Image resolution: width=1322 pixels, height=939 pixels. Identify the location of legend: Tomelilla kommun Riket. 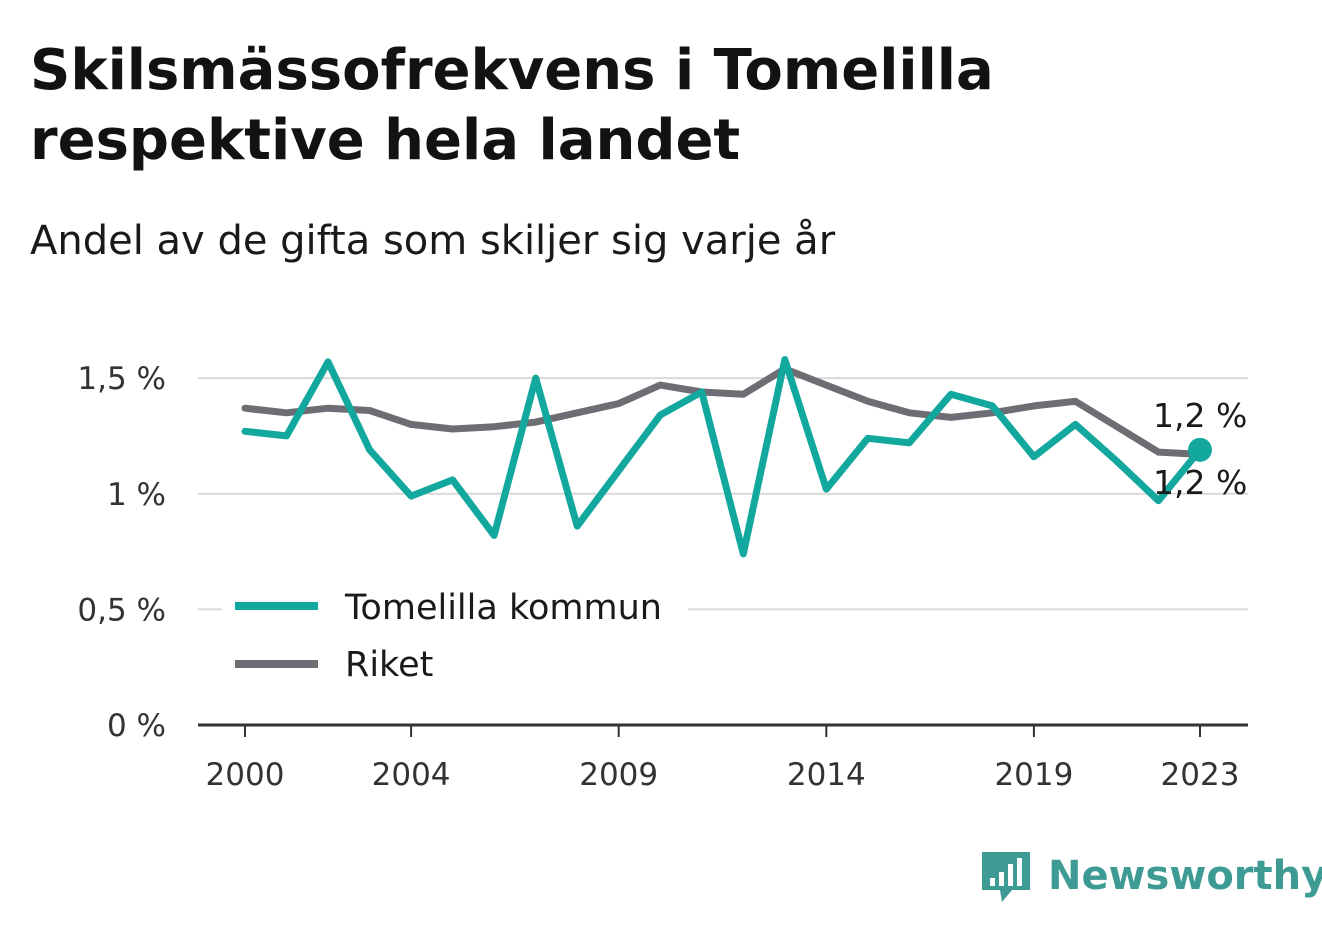
(455, 636).